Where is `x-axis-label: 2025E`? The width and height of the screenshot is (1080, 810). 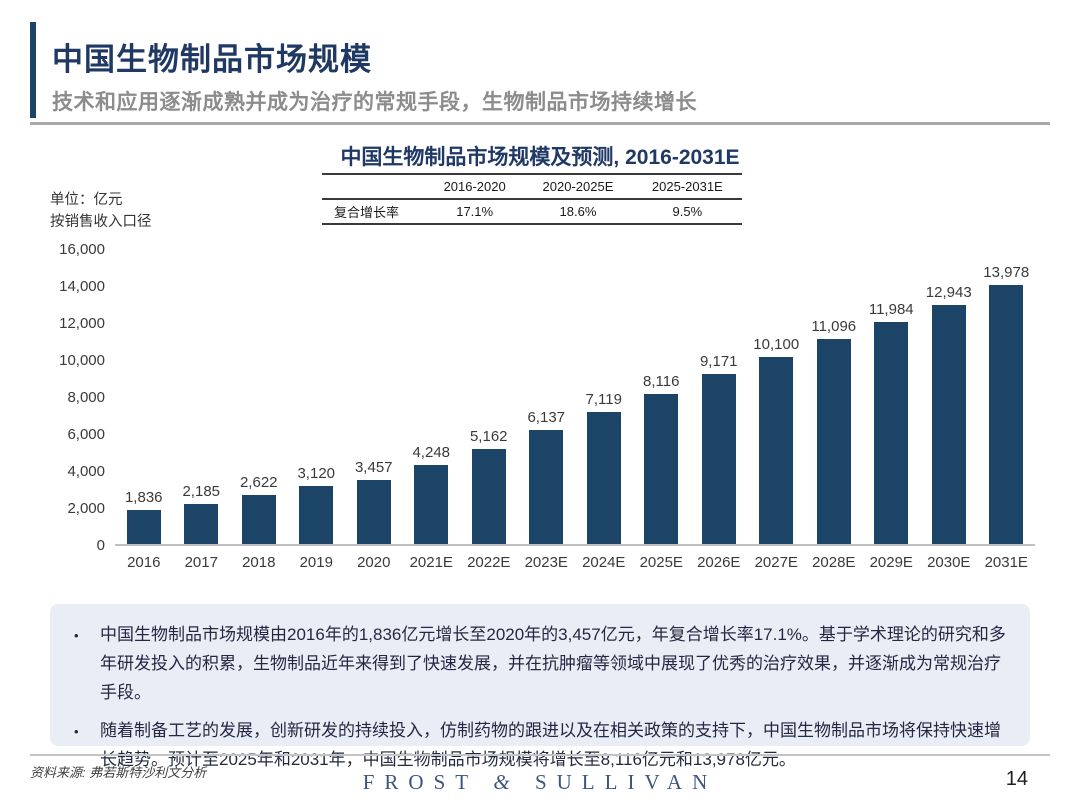 x-axis-label: 2025E is located at coordinates (661, 562).